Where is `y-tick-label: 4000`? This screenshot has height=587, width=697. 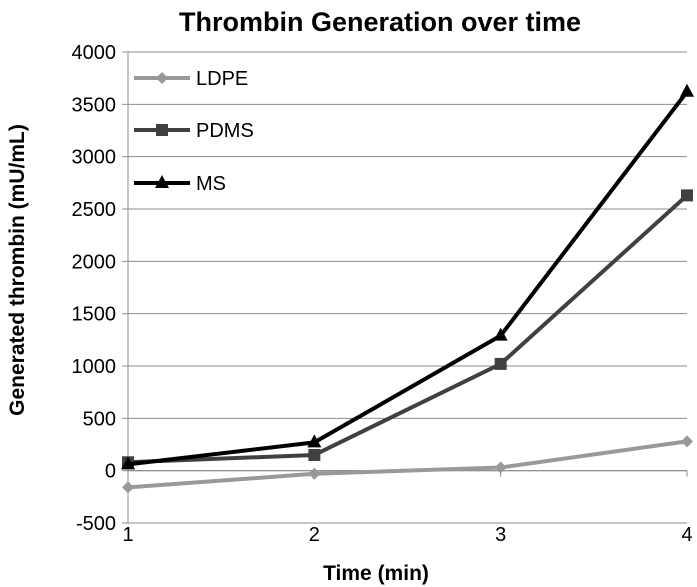
y-tick-label: 4000 is located at coordinates (94, 53).